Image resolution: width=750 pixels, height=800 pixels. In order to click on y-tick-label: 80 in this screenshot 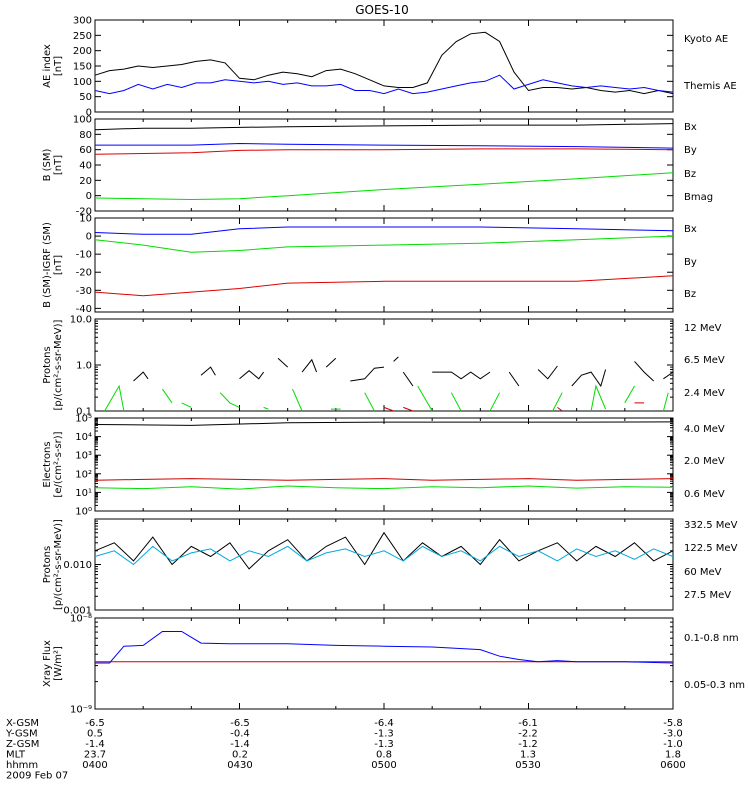, I will do `click(85, 135)`.